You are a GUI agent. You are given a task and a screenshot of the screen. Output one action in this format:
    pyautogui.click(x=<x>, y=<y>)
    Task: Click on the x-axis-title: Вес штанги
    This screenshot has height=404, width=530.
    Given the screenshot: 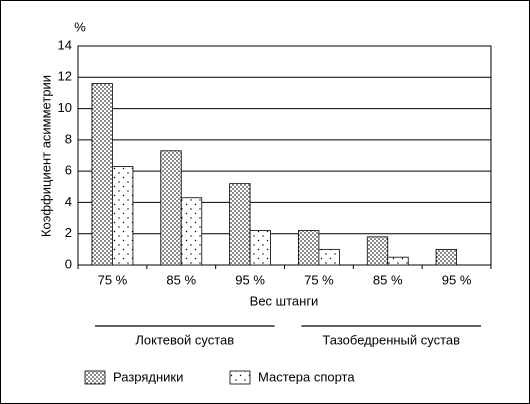 What is the action you would take?
    pyautogui.click(x=284, y=300)
    